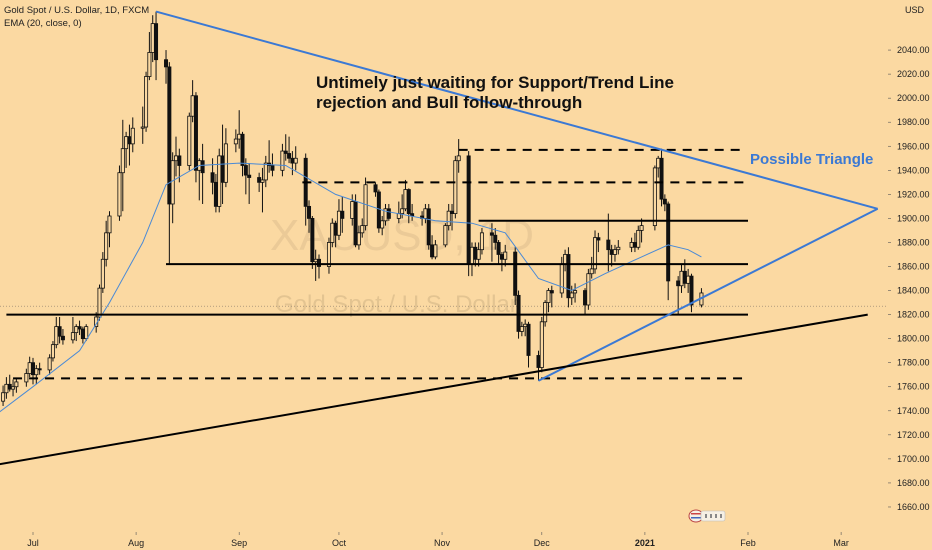 This screenshot has height=550, width=932. Describe the element at coordinates (811, 159) in the screenshot. I see `possible-triangle-label: Possible Triangle` at that location.